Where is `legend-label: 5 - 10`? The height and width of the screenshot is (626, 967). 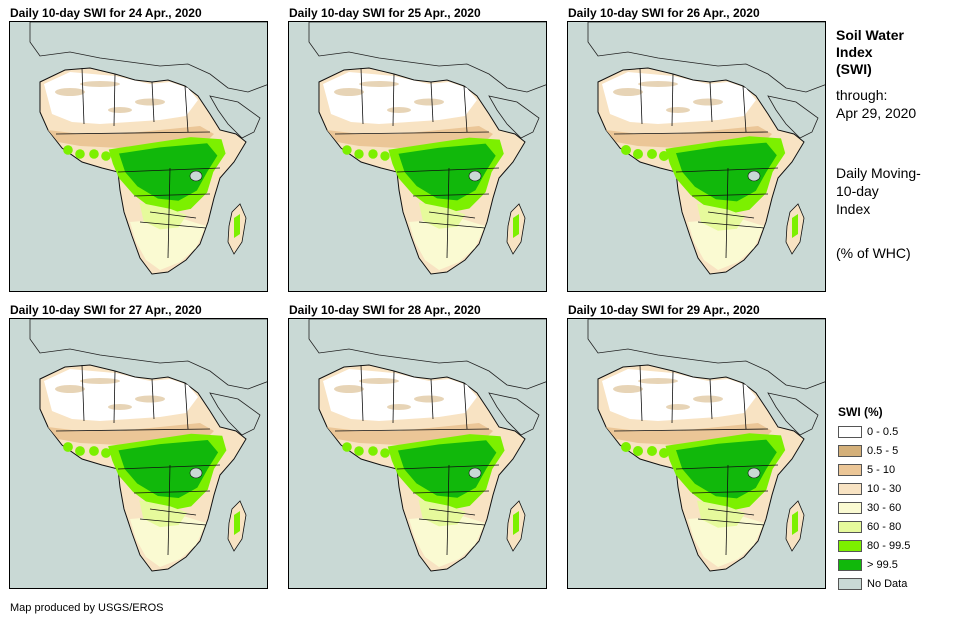 legend-label: 5 - 10 is located at coordinates (881, 470).